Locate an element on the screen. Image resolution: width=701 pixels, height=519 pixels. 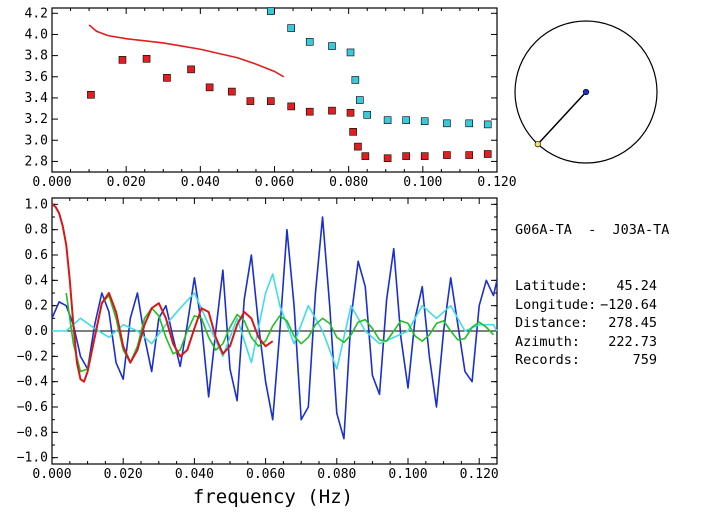
red-series-line is located at coordinates (162, 293).